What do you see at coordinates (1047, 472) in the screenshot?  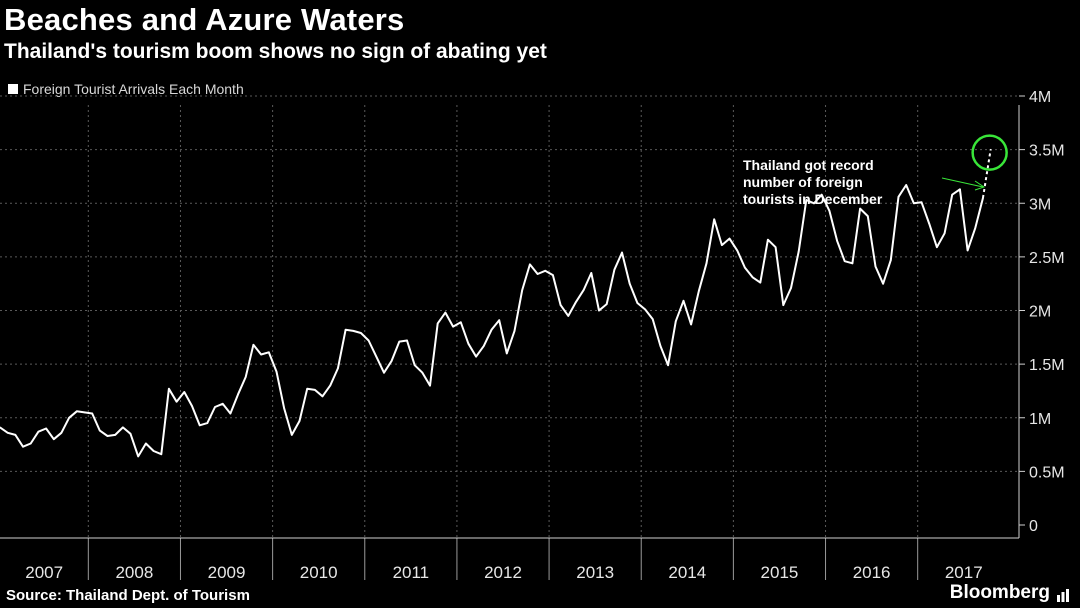 I see `y-tick-label: 0.5M` at bounding box center [1047, 472].